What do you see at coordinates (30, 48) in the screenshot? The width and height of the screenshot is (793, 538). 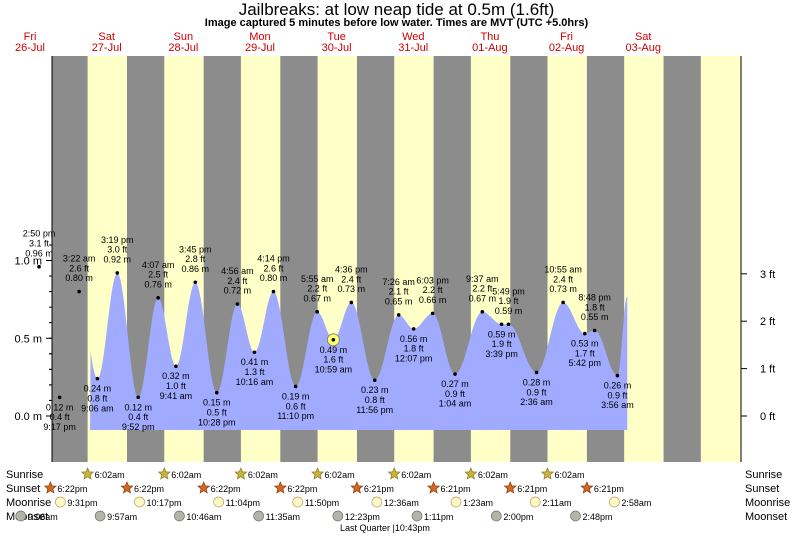 I see `day-date: 26-Jul` at bounding box center [30, 48].